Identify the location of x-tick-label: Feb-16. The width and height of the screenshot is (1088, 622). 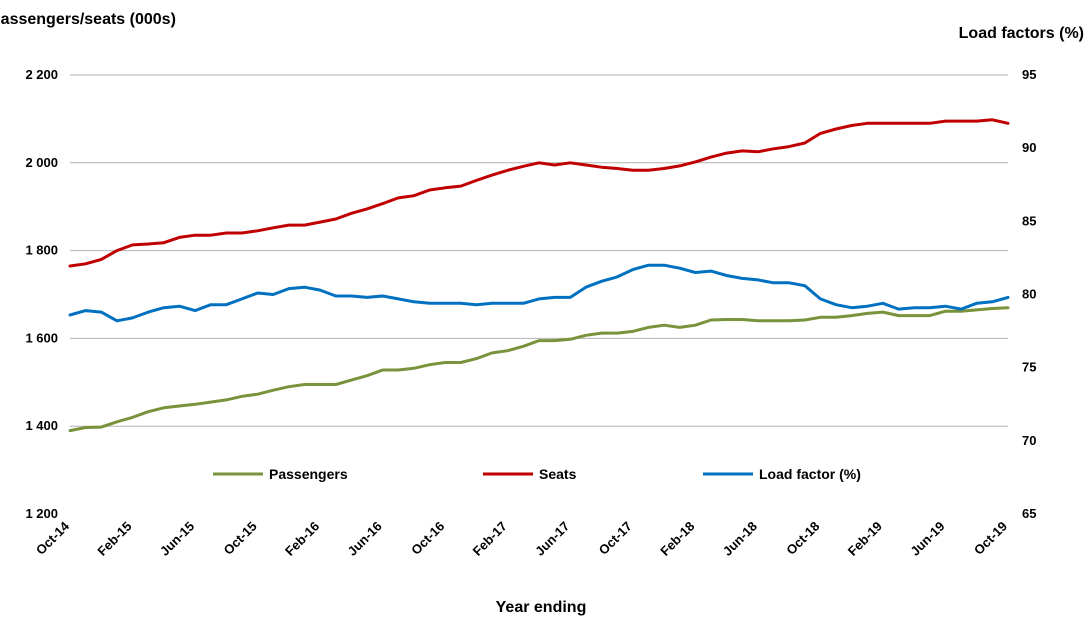
(302, 539).